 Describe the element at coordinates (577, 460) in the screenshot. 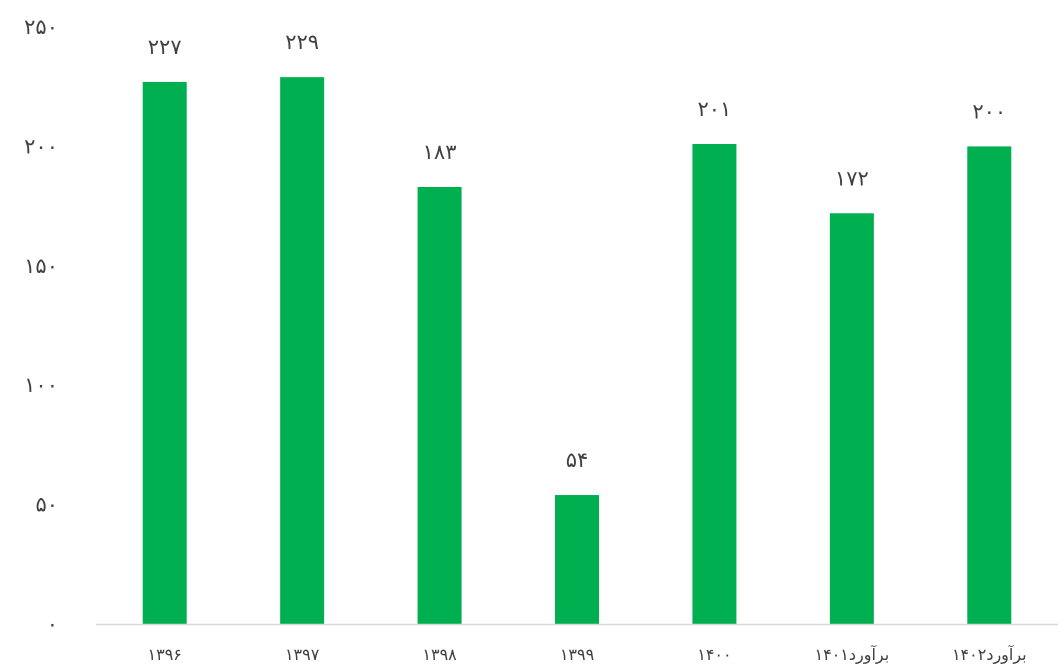

I see `data-label: ۵۴` at that location.